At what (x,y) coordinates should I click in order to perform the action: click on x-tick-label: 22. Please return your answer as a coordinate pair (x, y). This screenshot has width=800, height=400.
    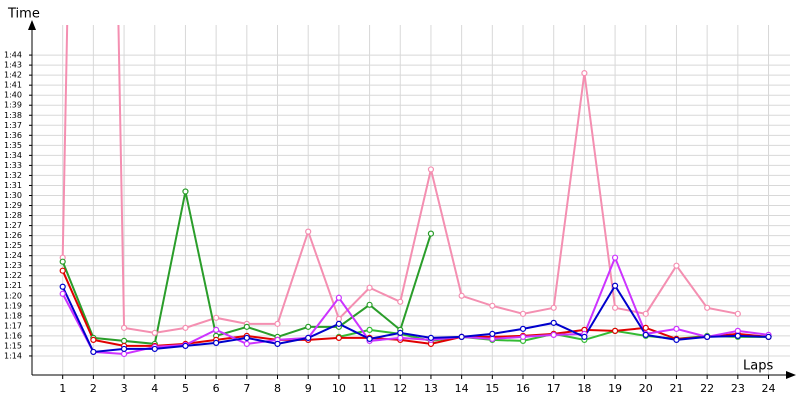
    Looking at the image, I should click on (707, 388).